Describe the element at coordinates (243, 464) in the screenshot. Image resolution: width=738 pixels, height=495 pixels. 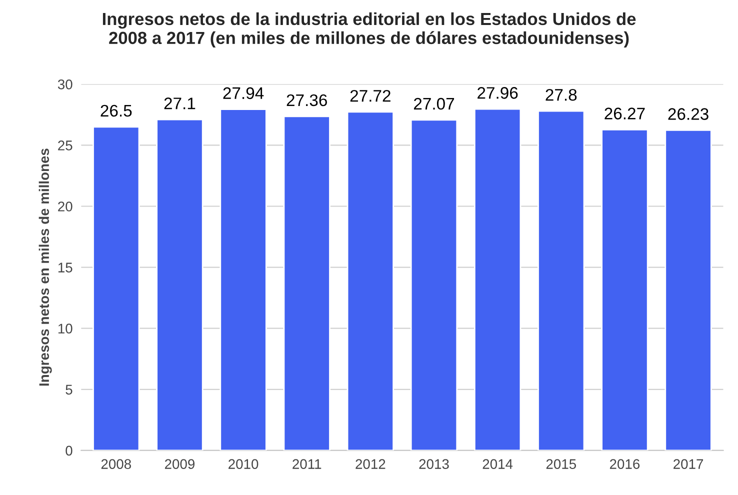
I see `x-tick-label: 2010` at that location.